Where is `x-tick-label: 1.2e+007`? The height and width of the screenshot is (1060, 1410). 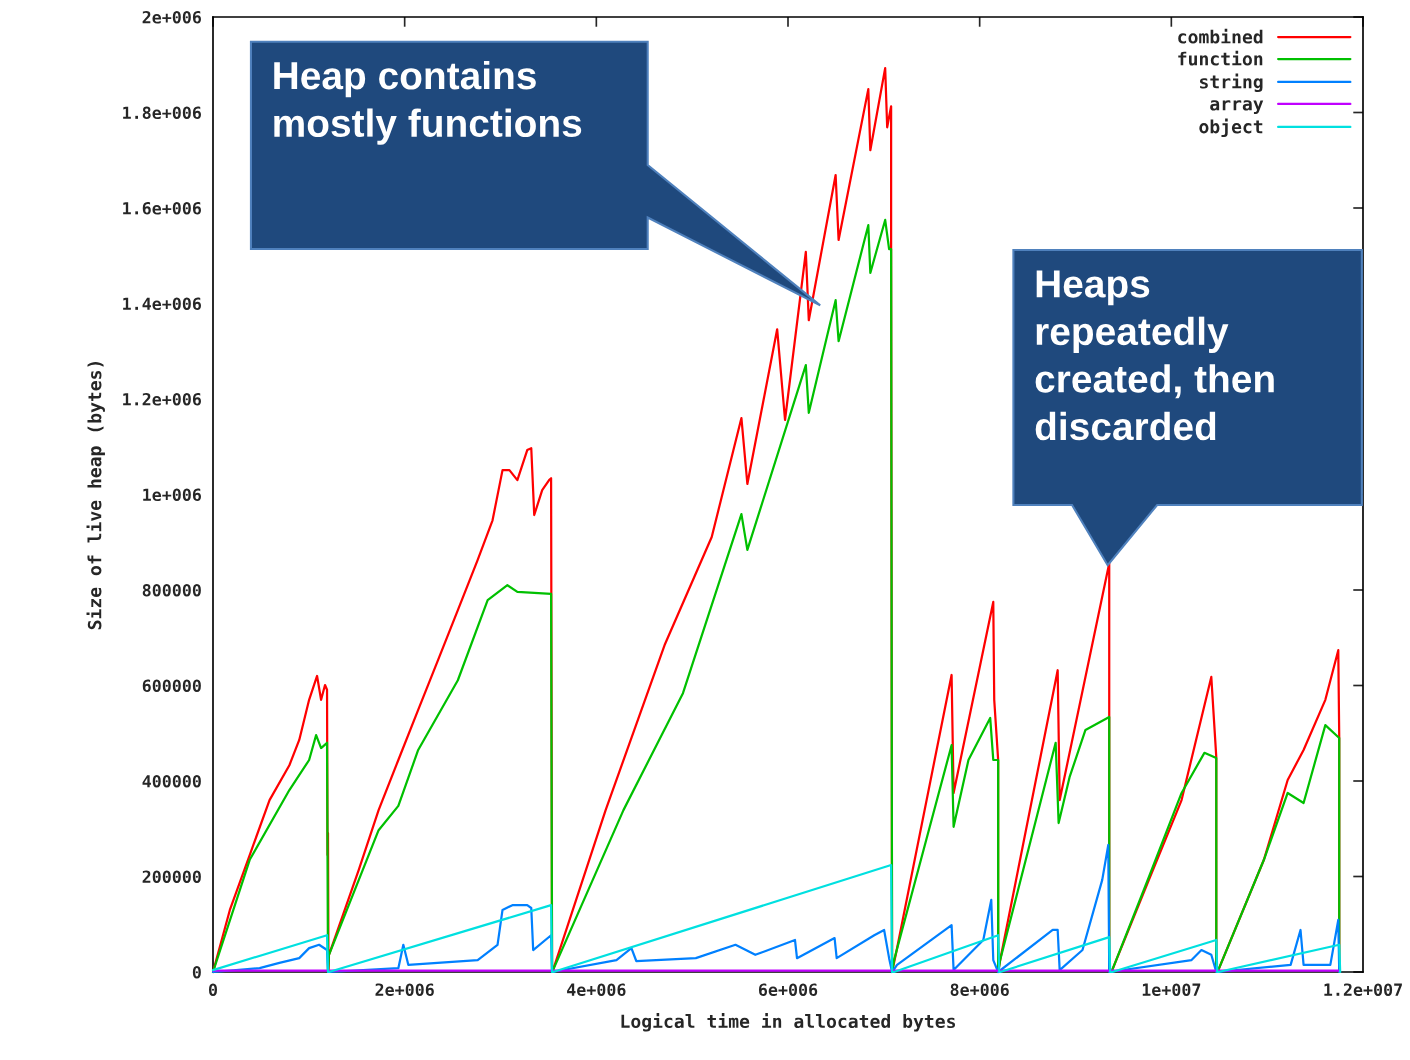 x-tick-label: 1.2e+007 is located at coordinates (1363, 990).